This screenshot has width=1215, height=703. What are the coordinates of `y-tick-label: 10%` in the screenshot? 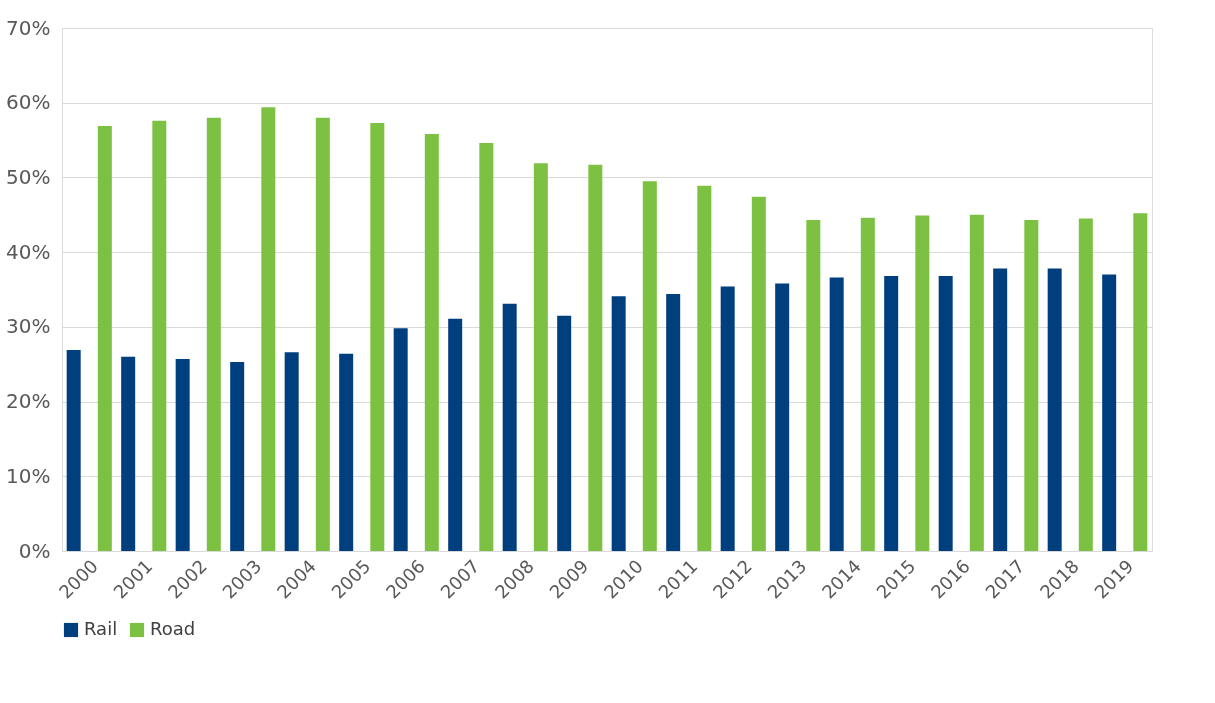 It's located at (28, 475).